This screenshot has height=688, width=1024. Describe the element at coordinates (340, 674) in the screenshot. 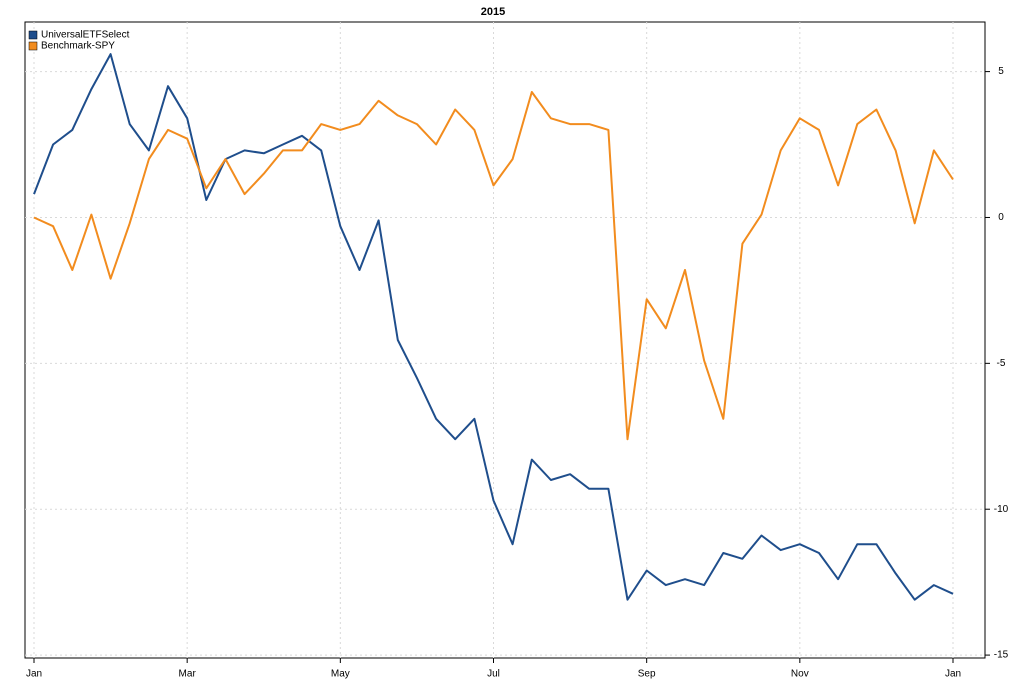

I see `x-tick-label: May` at that location.